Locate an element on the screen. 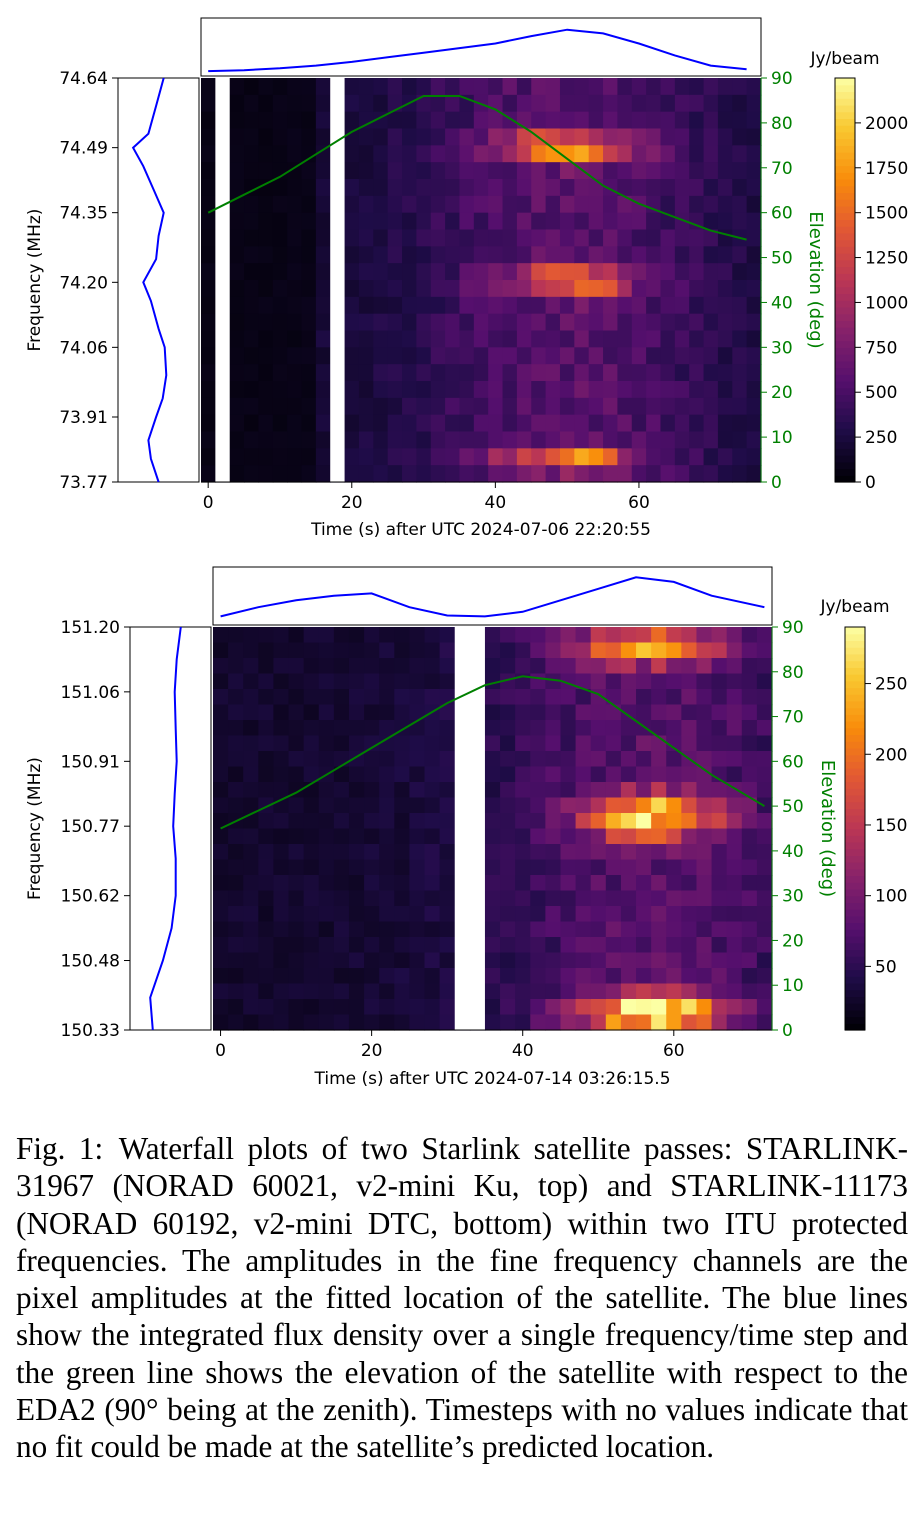 This screenshot has height=1524, width=923. colorbar-gradient is located at coordinates (845, 280).